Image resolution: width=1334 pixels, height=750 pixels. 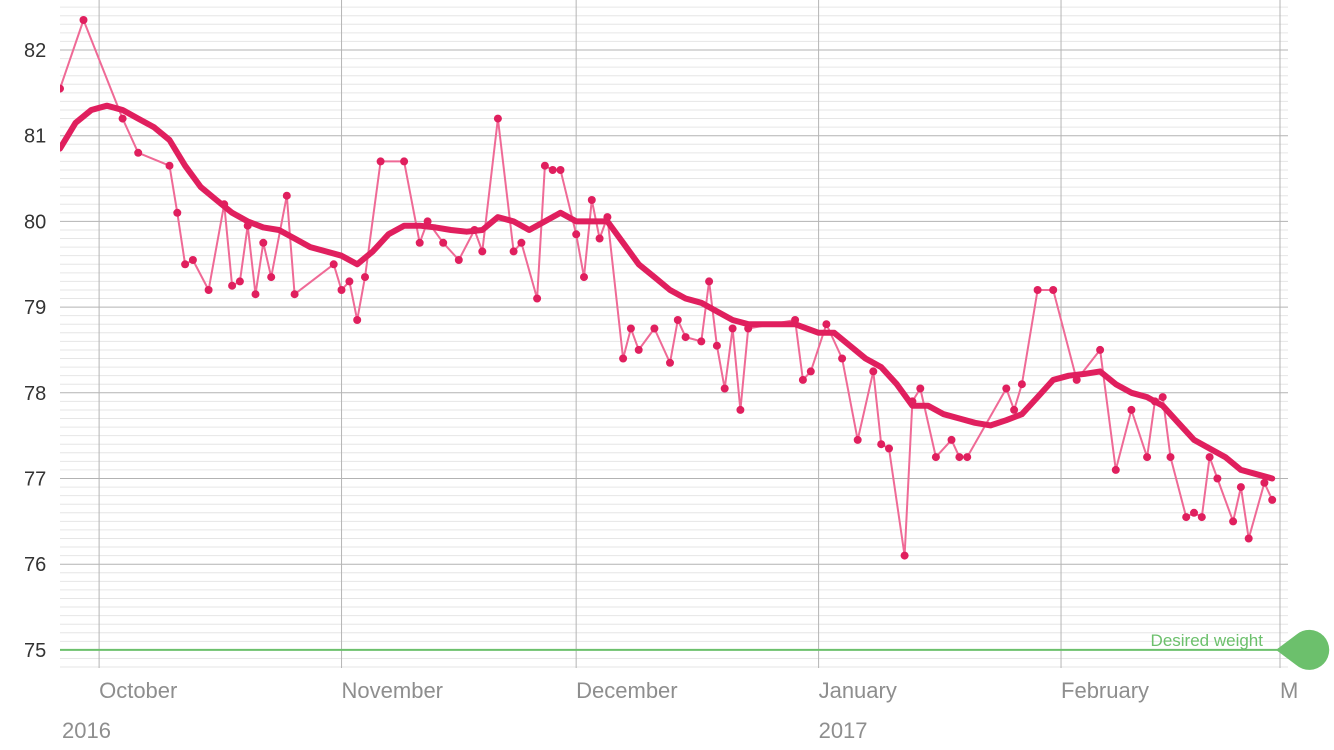 I want to click on goal-handle, so click(x=1303, y=649).